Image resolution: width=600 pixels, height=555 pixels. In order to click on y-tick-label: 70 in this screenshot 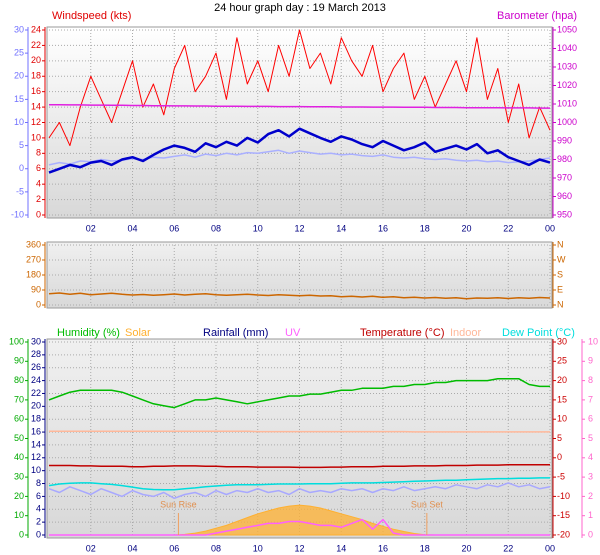, I will do `click(19, 399)`.